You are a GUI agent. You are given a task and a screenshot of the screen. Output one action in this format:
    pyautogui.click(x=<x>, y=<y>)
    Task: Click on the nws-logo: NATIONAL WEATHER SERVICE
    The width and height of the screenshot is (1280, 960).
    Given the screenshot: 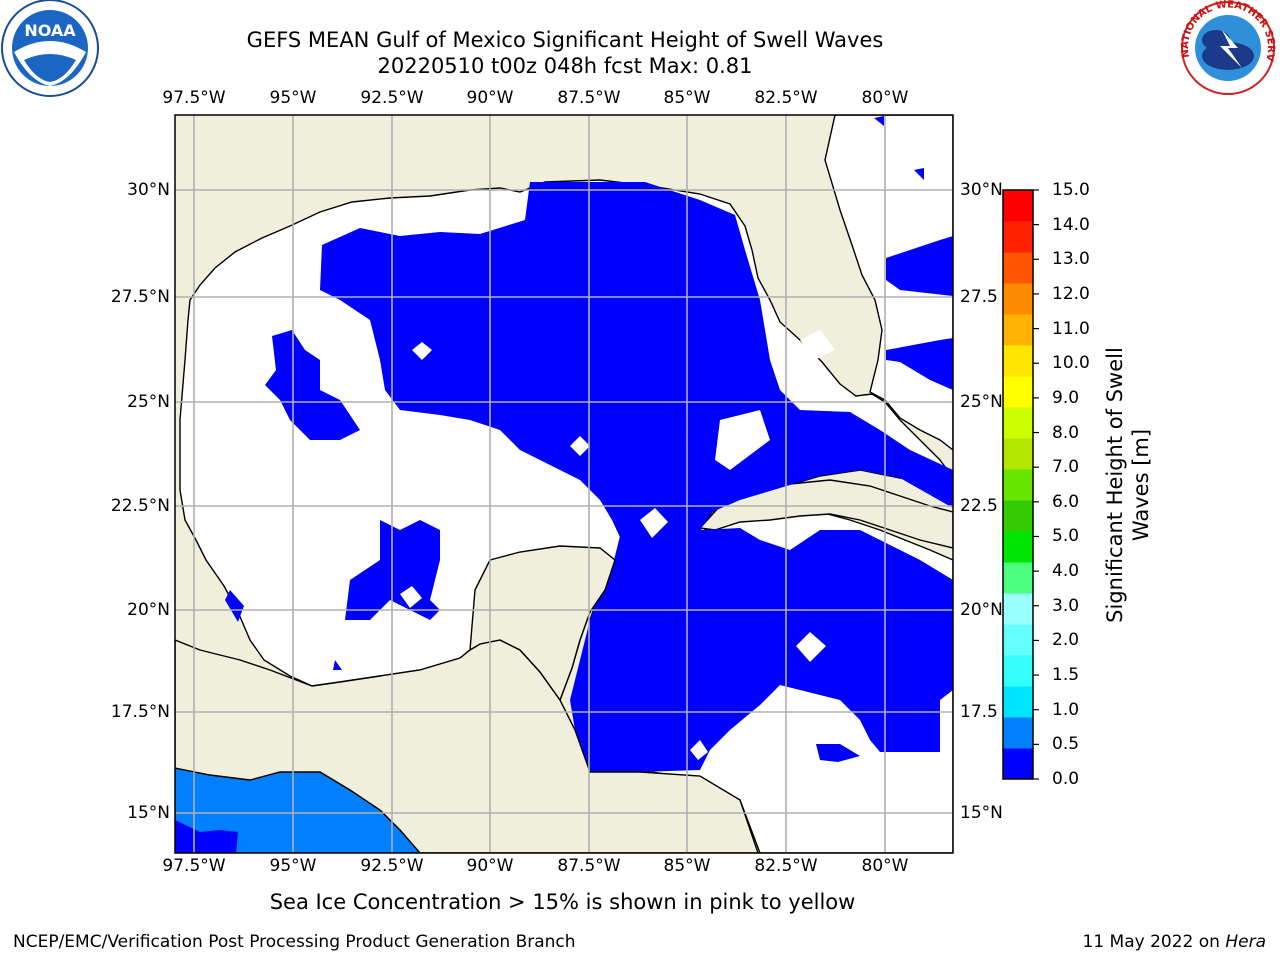 What is the action you would take?
    pyautogui.click(x=638, y=47)
    